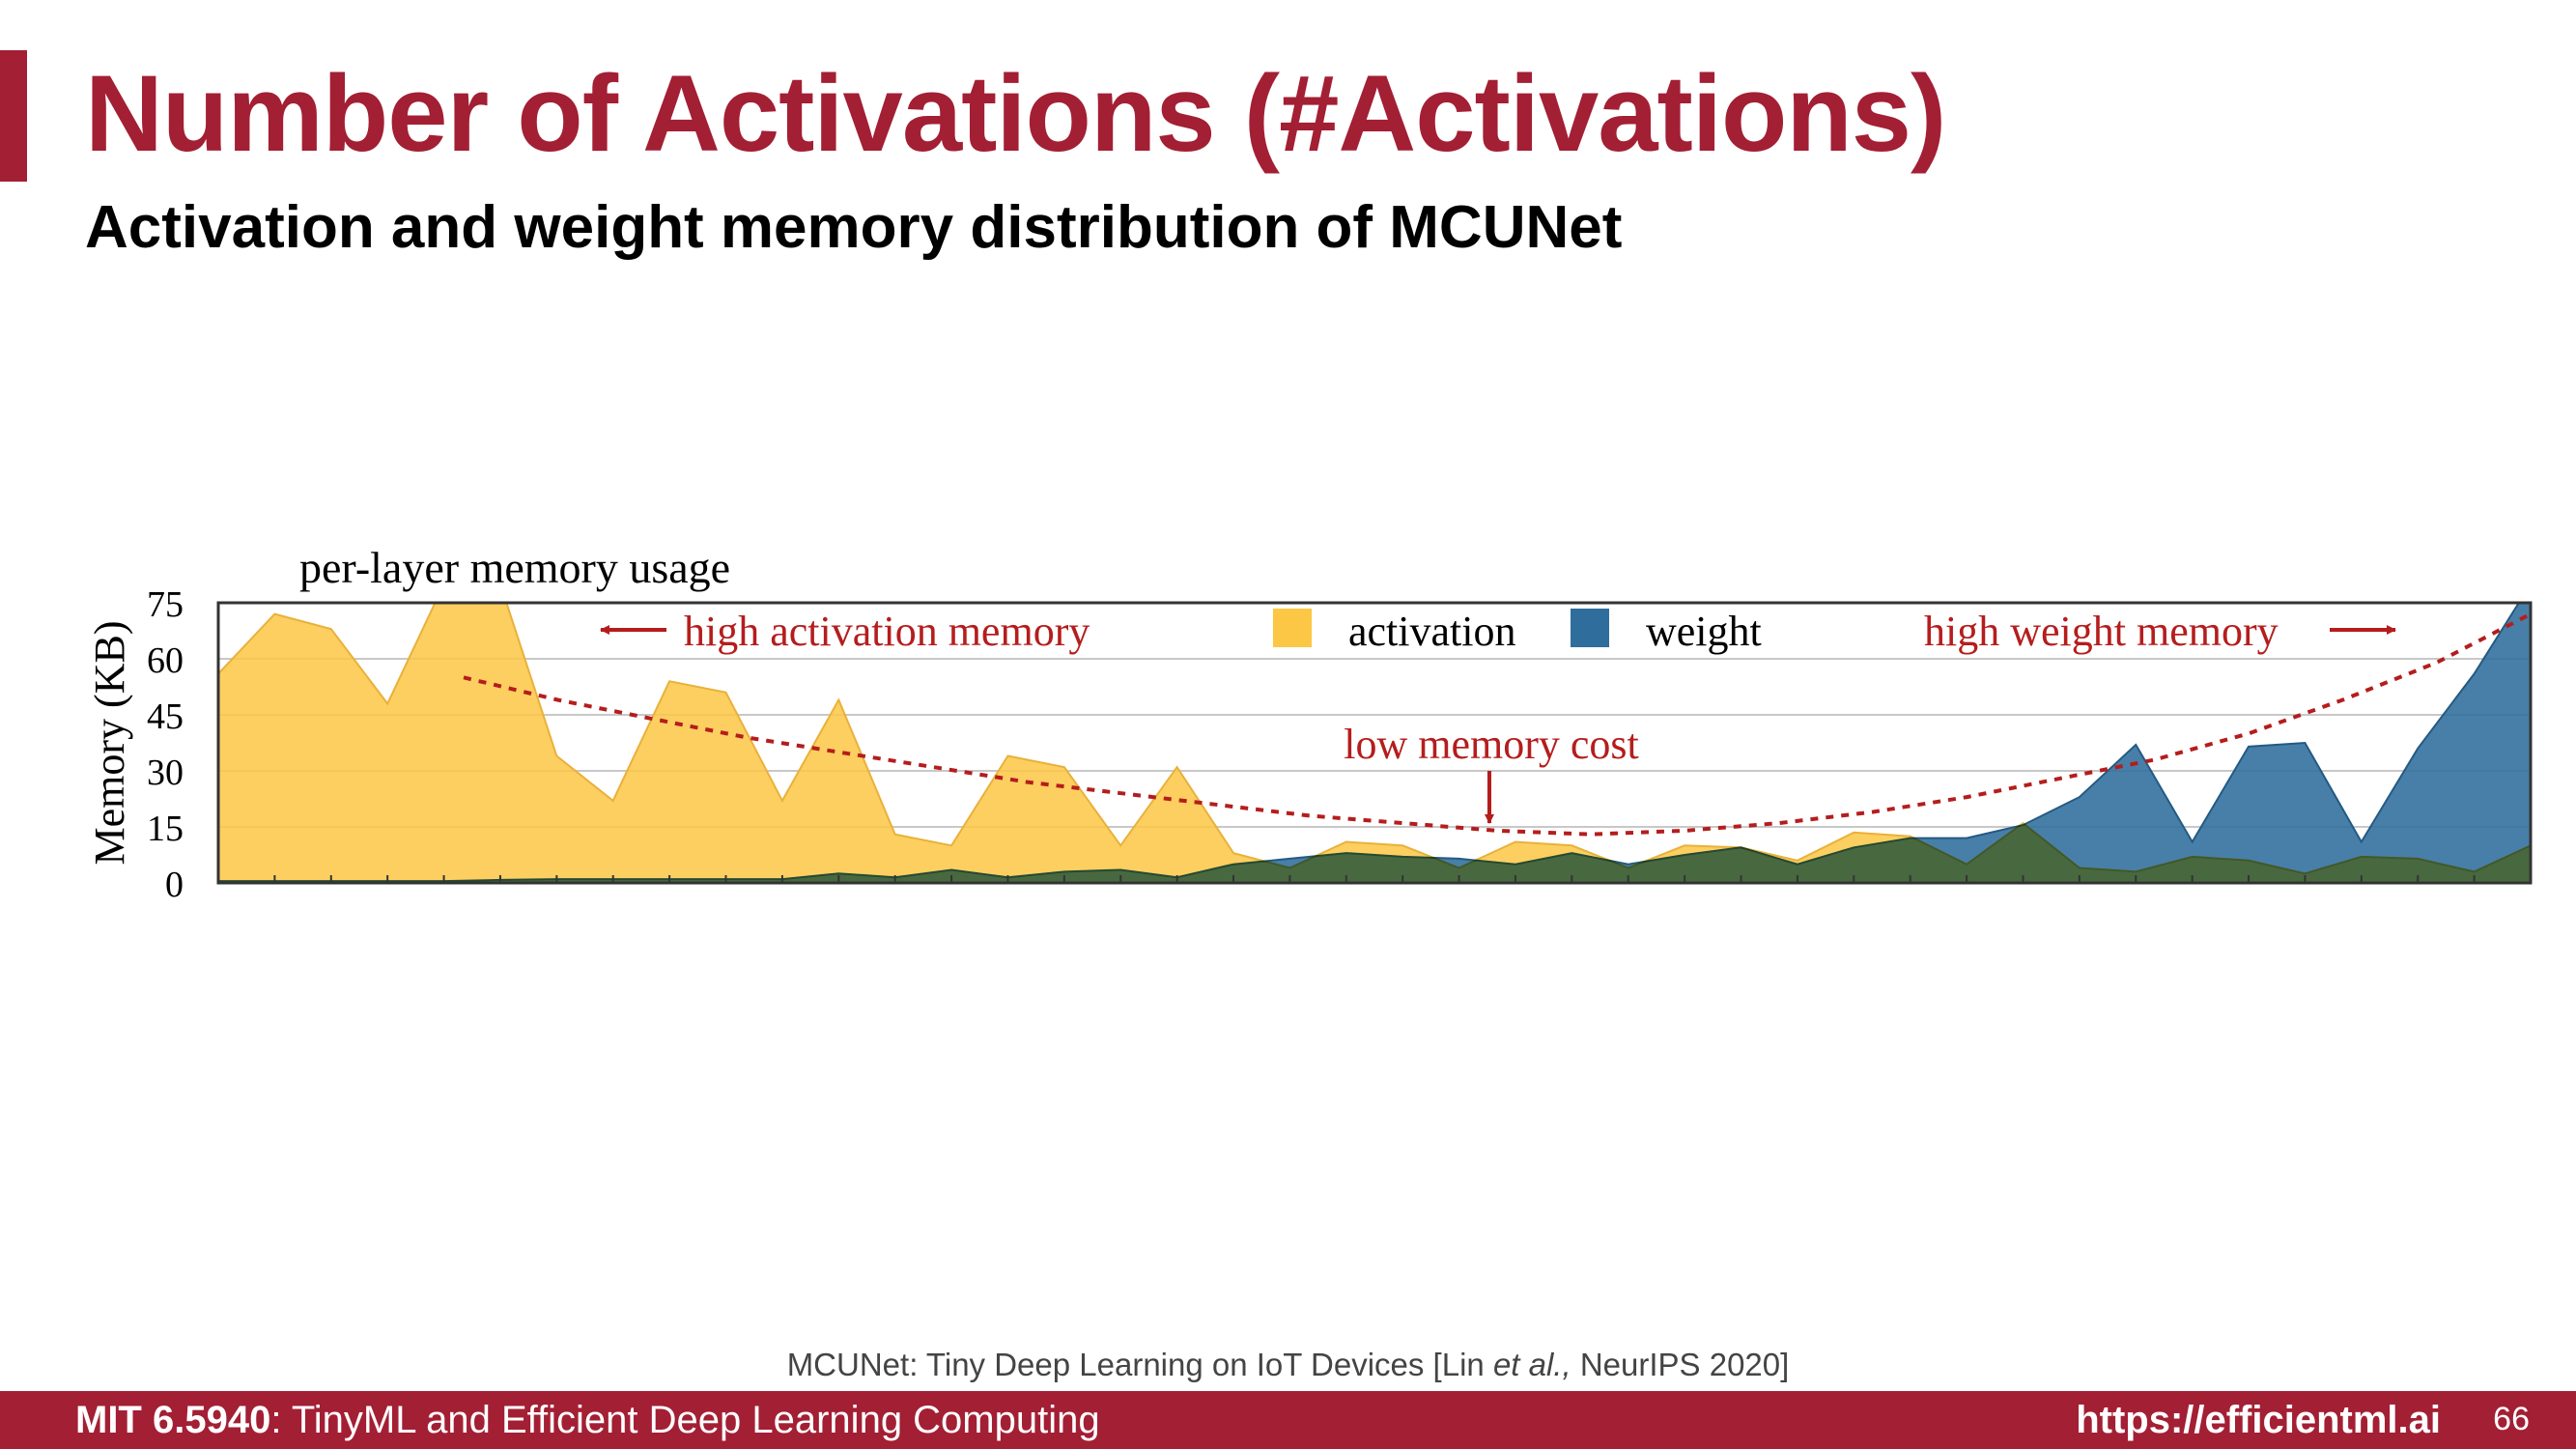 The width and height of the screenshot is (2576, 1449). I want to click on y-tick-label: 60, so click(165, 660).